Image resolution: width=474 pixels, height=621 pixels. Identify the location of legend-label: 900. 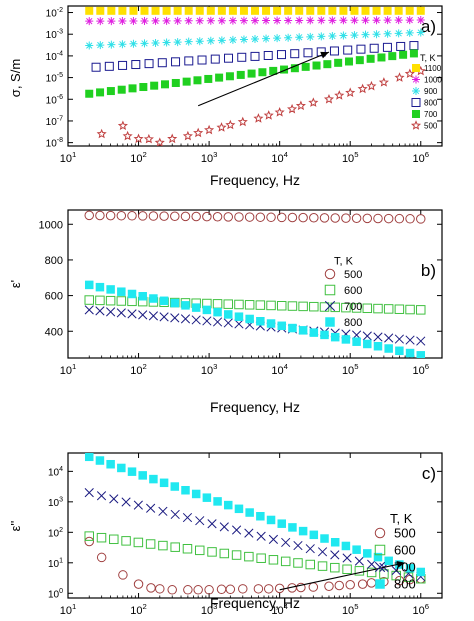
(431, 91).